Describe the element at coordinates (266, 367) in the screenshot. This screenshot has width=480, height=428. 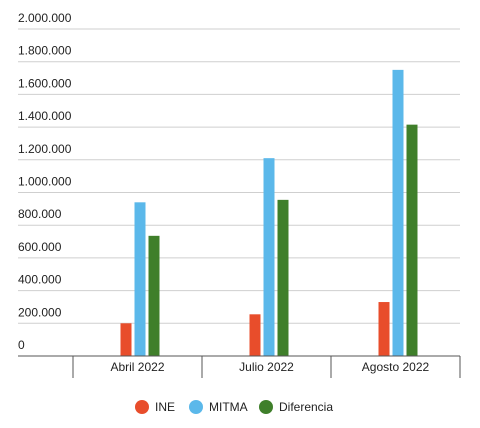
I see `x-category-label: Julio 2022` at that location.